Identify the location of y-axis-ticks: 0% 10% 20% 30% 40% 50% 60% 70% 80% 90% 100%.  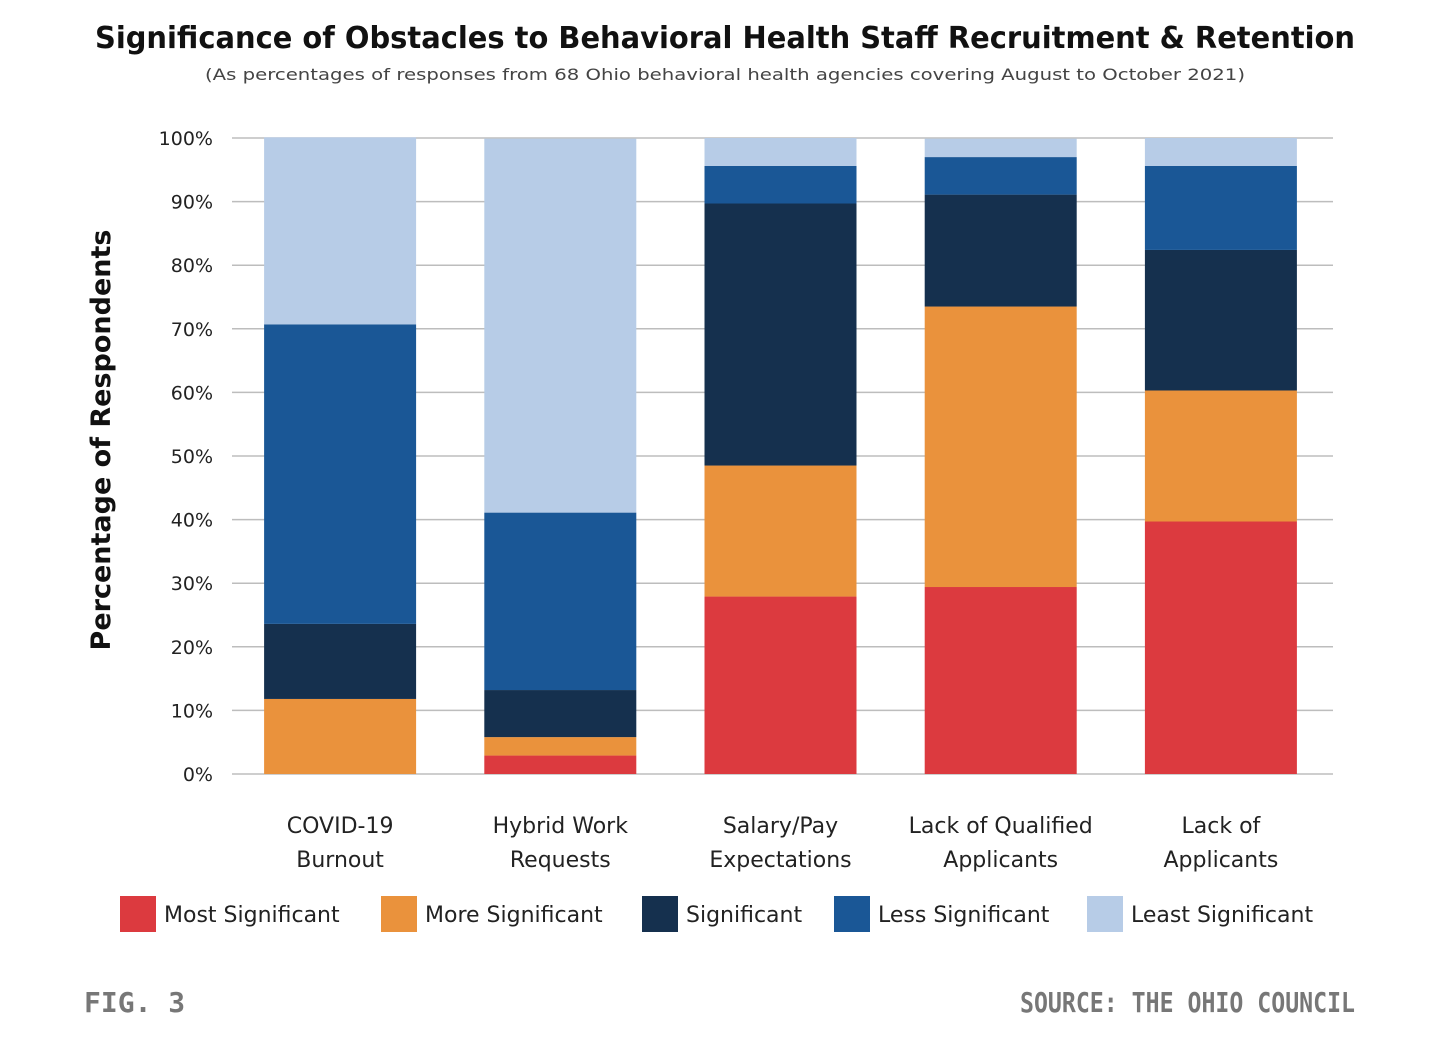
(186, 457).